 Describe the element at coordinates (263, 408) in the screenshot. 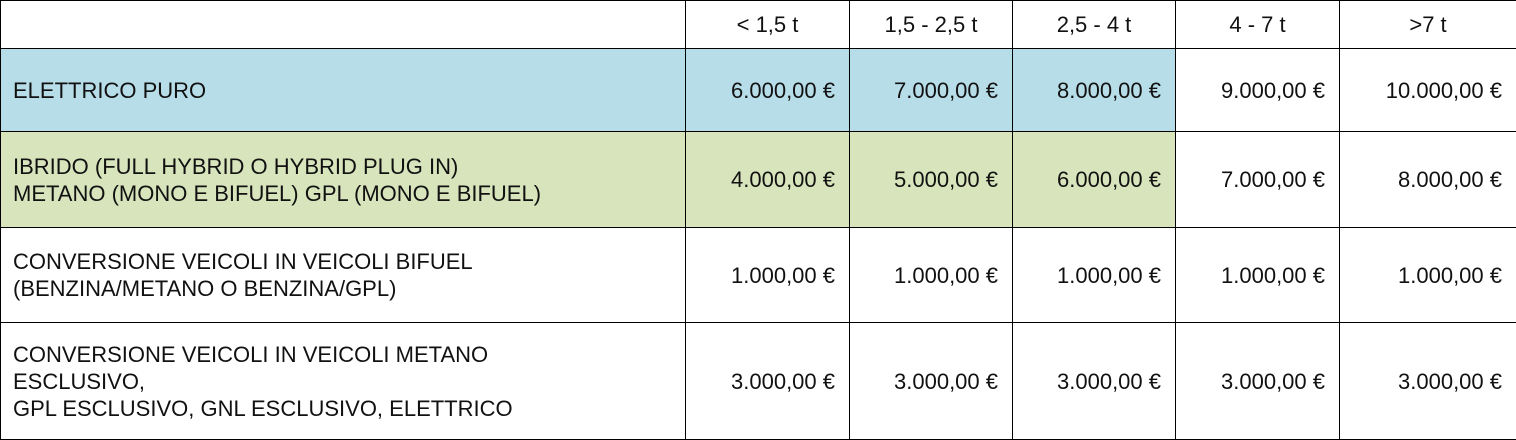

I see `row-label-line: GPL ESCLUSIVO, GNL ESCLUSIVO, ELETTRICO` at that location.